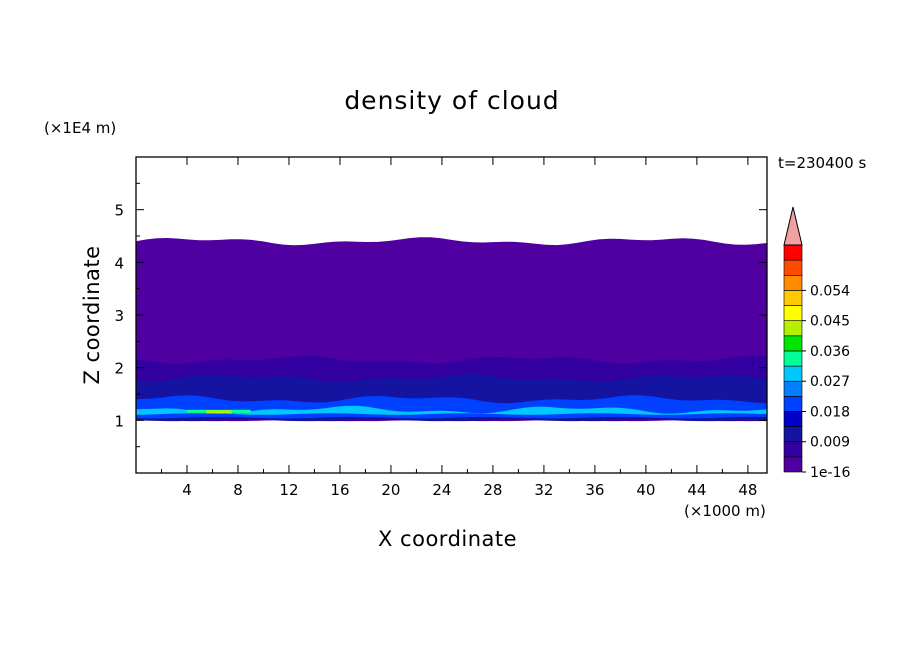 The height and width of the screenshot is (654, 904). Describe the element at coordinates (452, 100) in the screenshot. I see `chart-title: density of cloud` at that location.